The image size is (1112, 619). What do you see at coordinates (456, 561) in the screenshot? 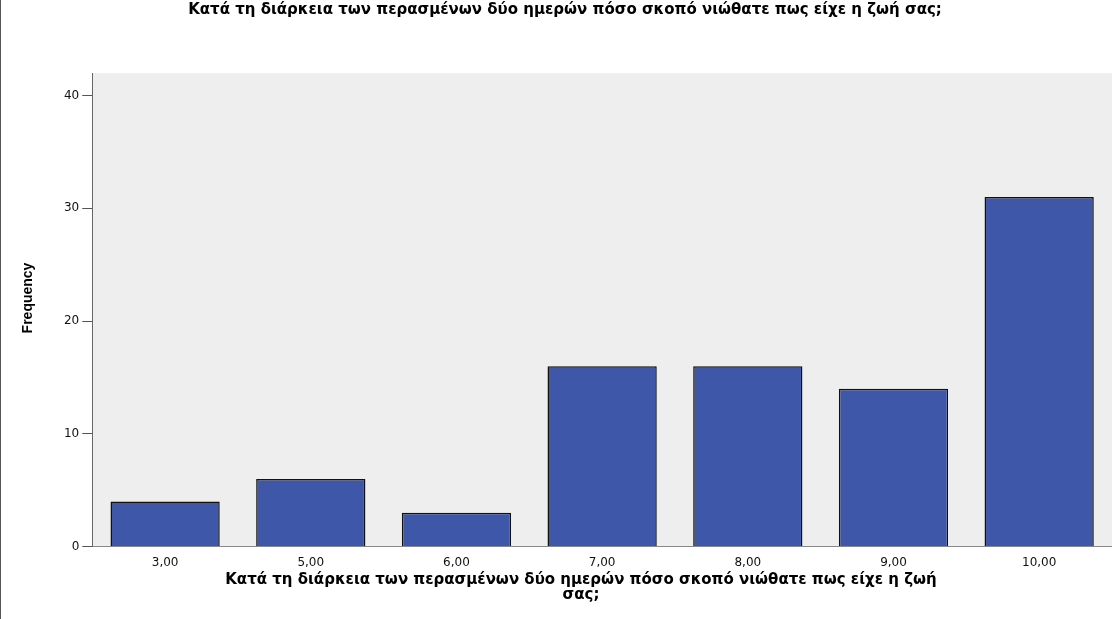
I see `x-tick-label: 6,00` at bounding box center [456, 561].